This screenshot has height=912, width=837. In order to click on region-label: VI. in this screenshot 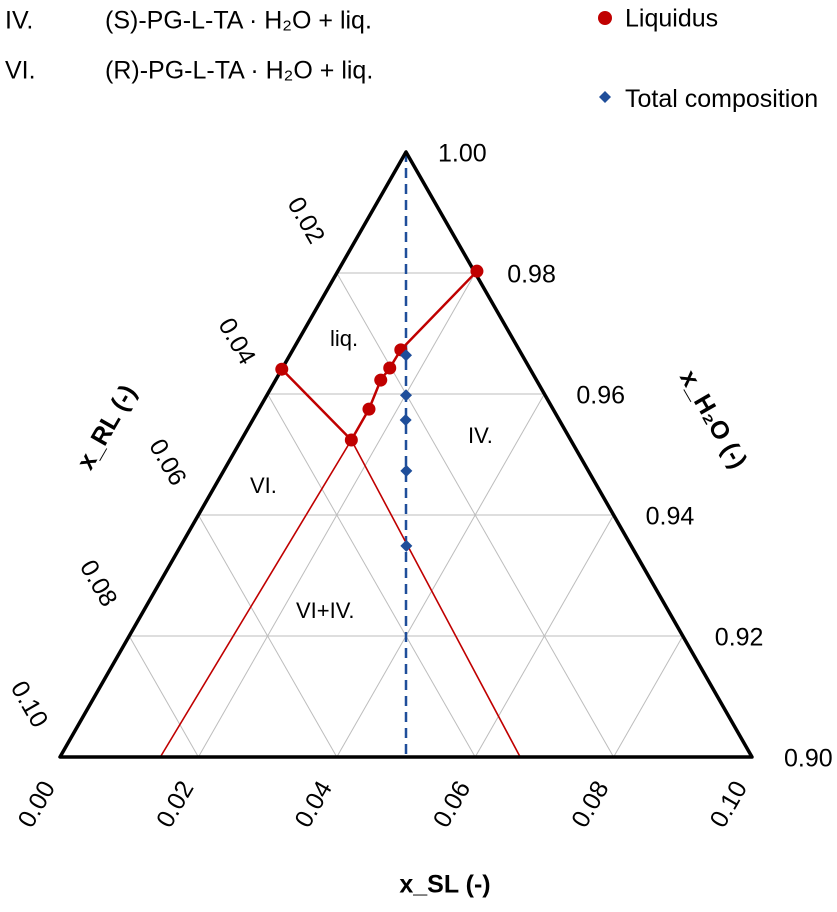, I will do `click(263, 485)`.